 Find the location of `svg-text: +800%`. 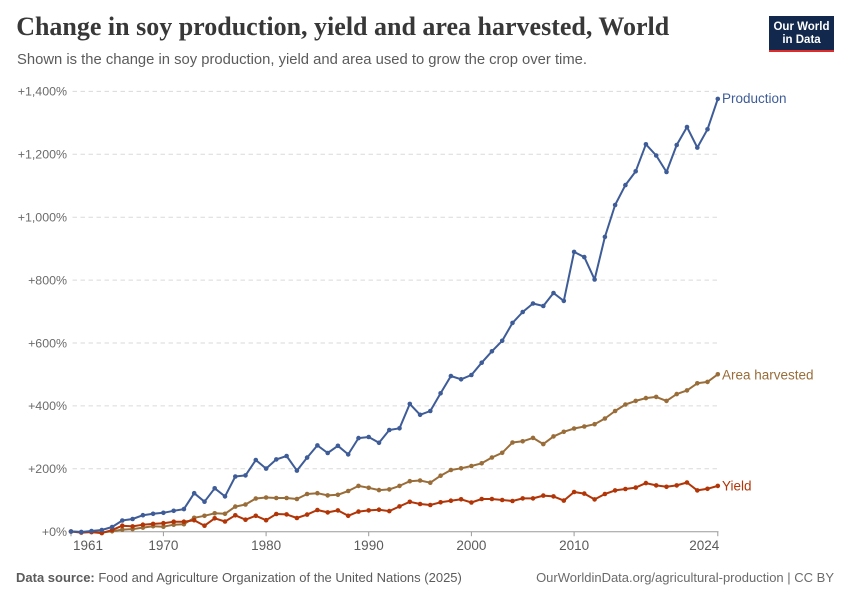

svg-text: +800% is located at coordinates (47, 280).